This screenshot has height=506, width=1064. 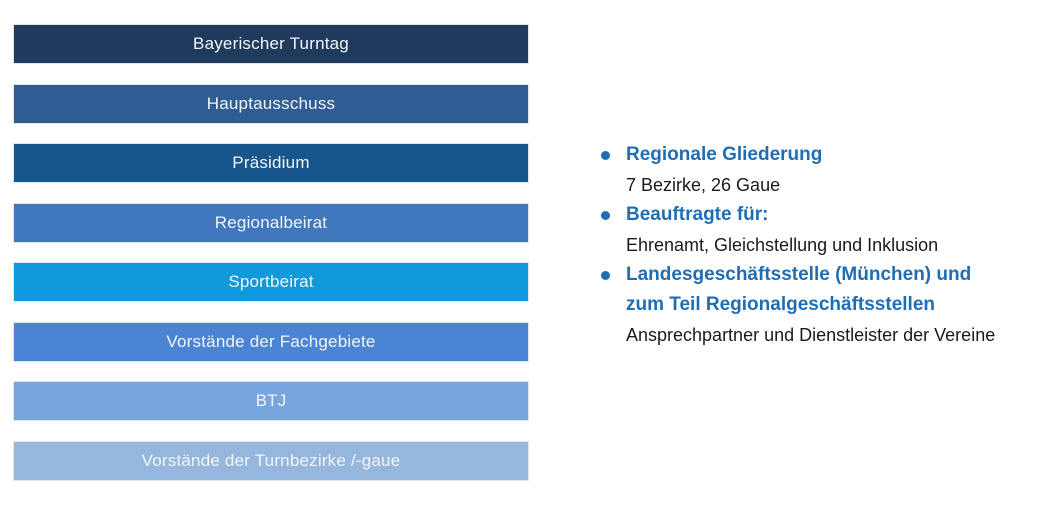 I want to click on list-item: Regionale Gliederung 7 Bezirke, 26 Gaue, so click(x=823, y=170).